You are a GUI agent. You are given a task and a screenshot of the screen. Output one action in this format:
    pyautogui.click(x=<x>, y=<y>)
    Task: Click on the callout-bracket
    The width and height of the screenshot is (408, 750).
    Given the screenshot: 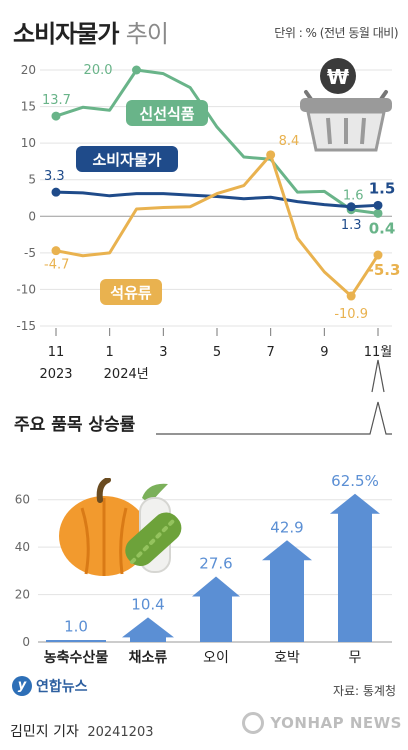 What is the action you would take?
    pyautogui.click(x=378, y=376)
    